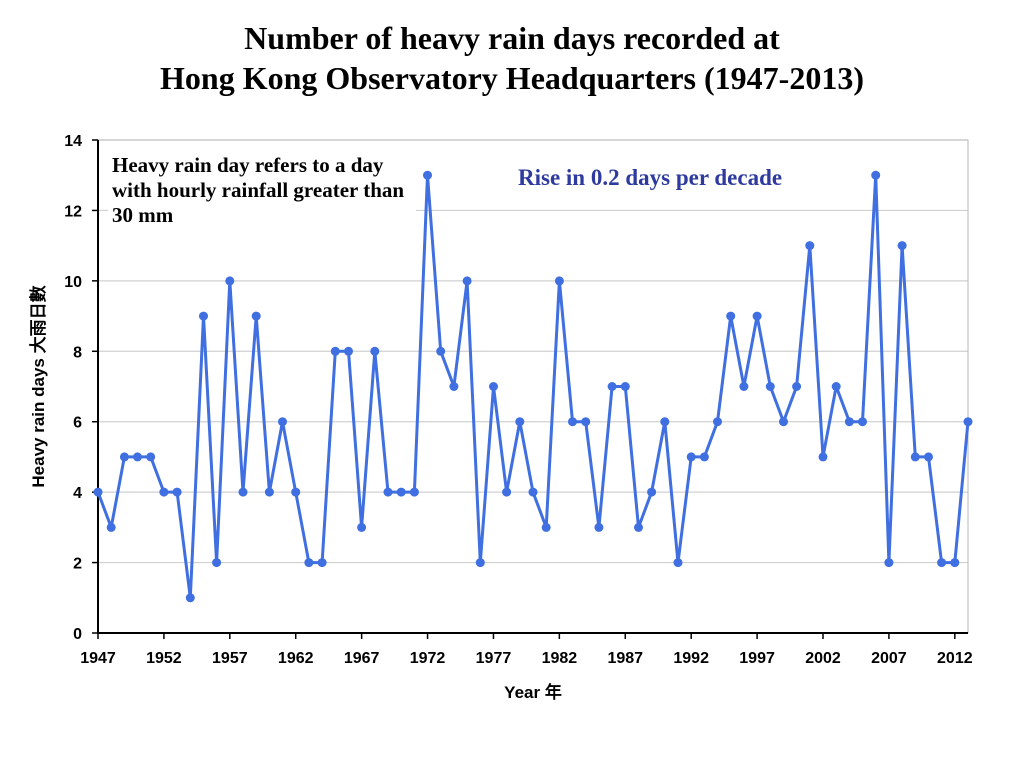  I want to click on y-tick-label: 4, so click(77, 493).